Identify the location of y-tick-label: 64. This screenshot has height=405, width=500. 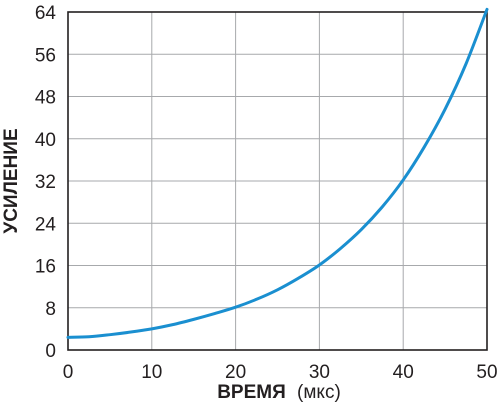
(46, 13).